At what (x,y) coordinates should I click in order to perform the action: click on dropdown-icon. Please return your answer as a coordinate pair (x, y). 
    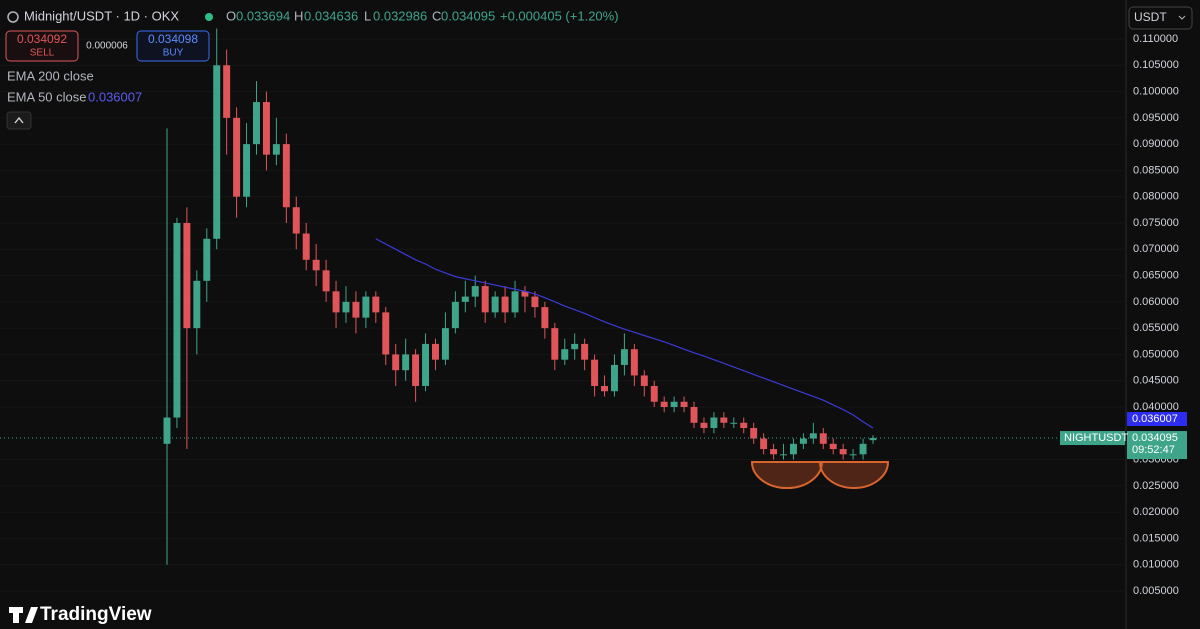
    Looking at the image, I should click on (1182, 17).